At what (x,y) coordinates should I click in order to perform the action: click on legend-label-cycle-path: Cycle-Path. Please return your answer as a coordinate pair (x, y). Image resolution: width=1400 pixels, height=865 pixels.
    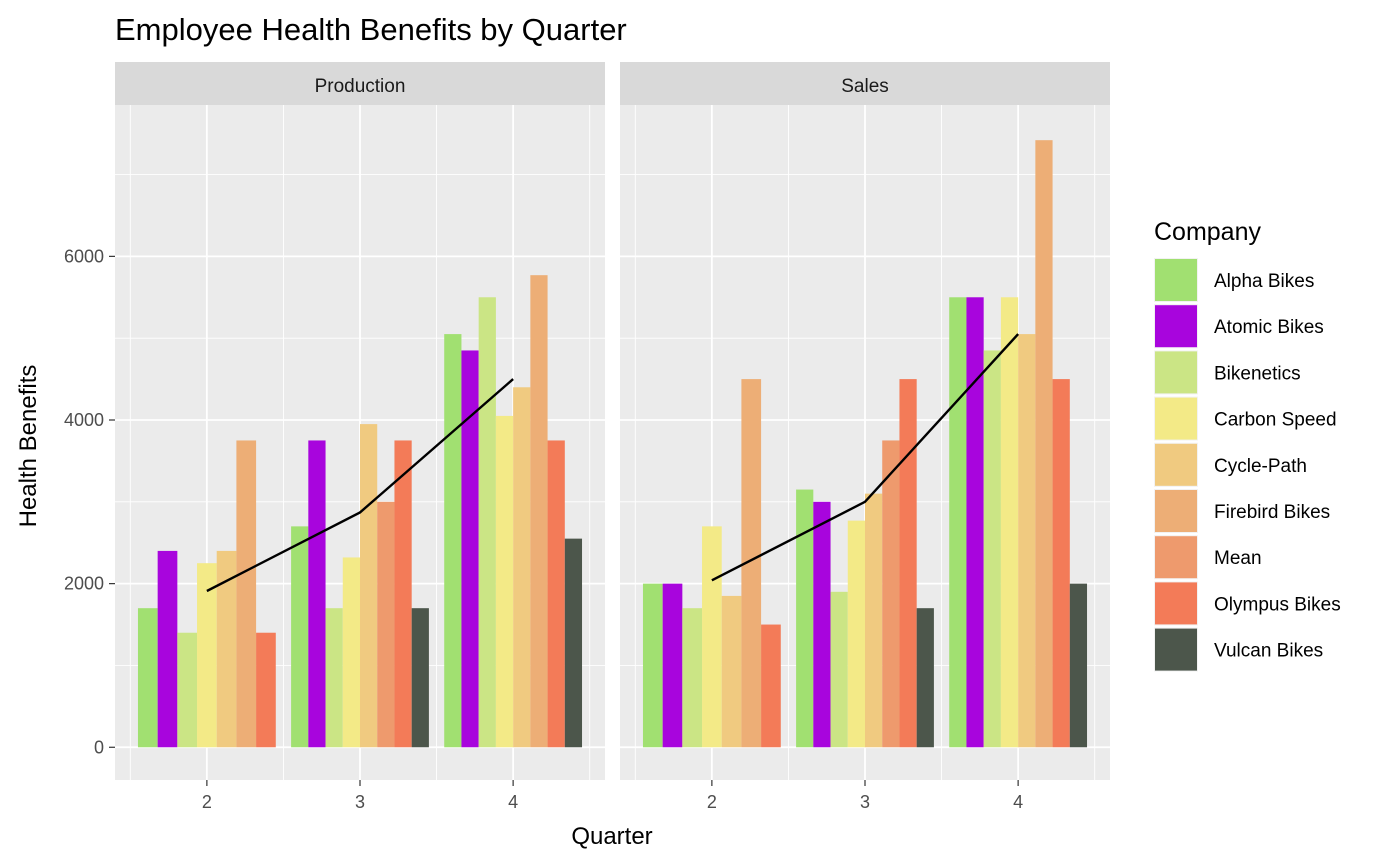
    Looking at the image, I should click on (1260, 466).